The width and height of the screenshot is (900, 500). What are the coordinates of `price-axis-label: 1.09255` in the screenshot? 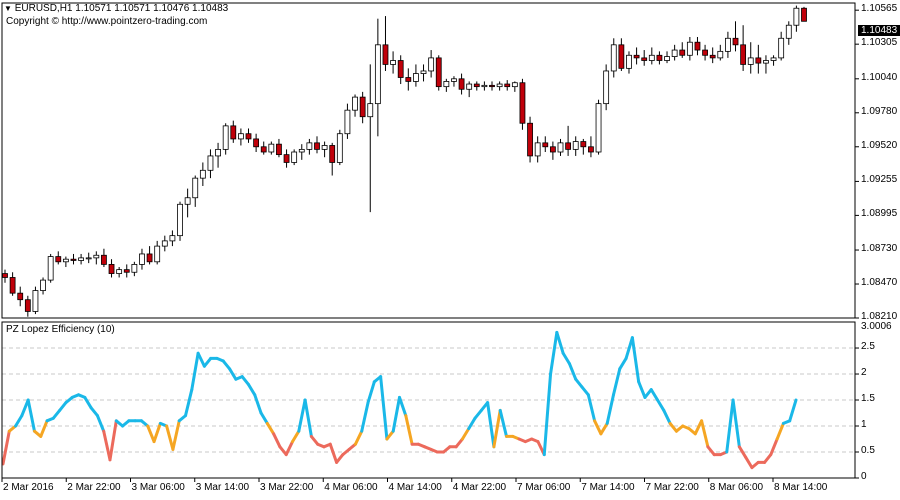 It's located at (879, 180).